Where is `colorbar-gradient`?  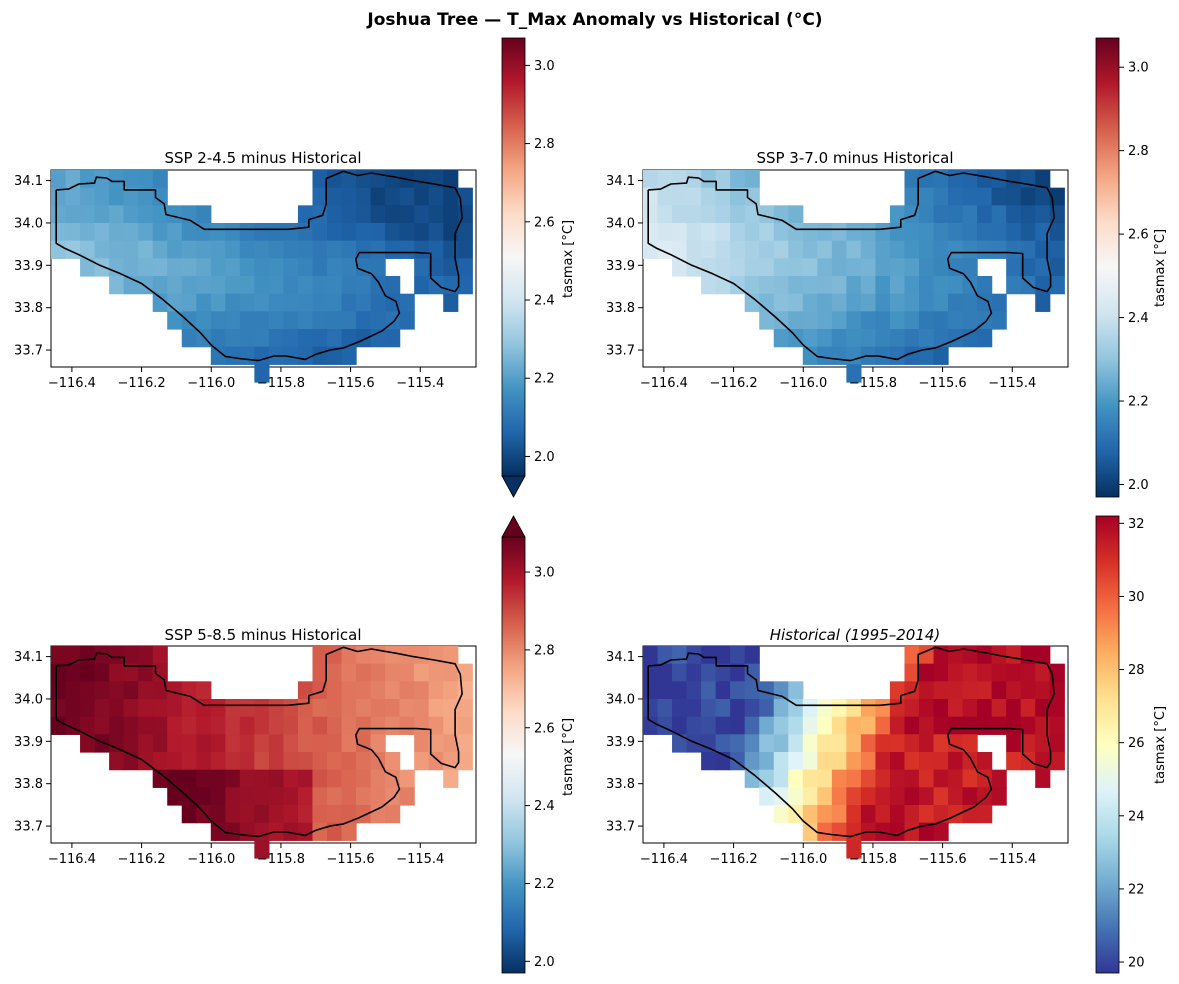 colorbar-gradient is located at coordinates (1107, 267).